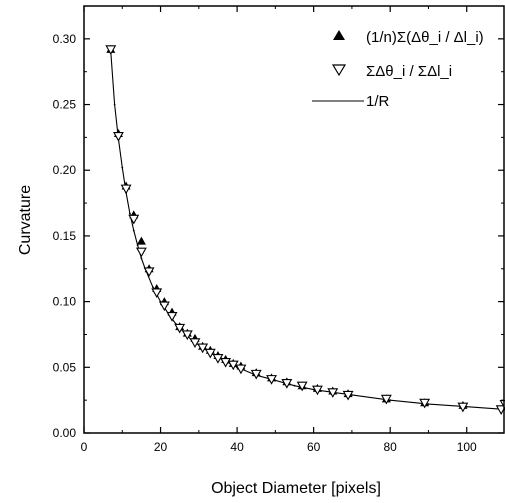  I want to click on y-tick-label: 0.20, so click(65, 170).